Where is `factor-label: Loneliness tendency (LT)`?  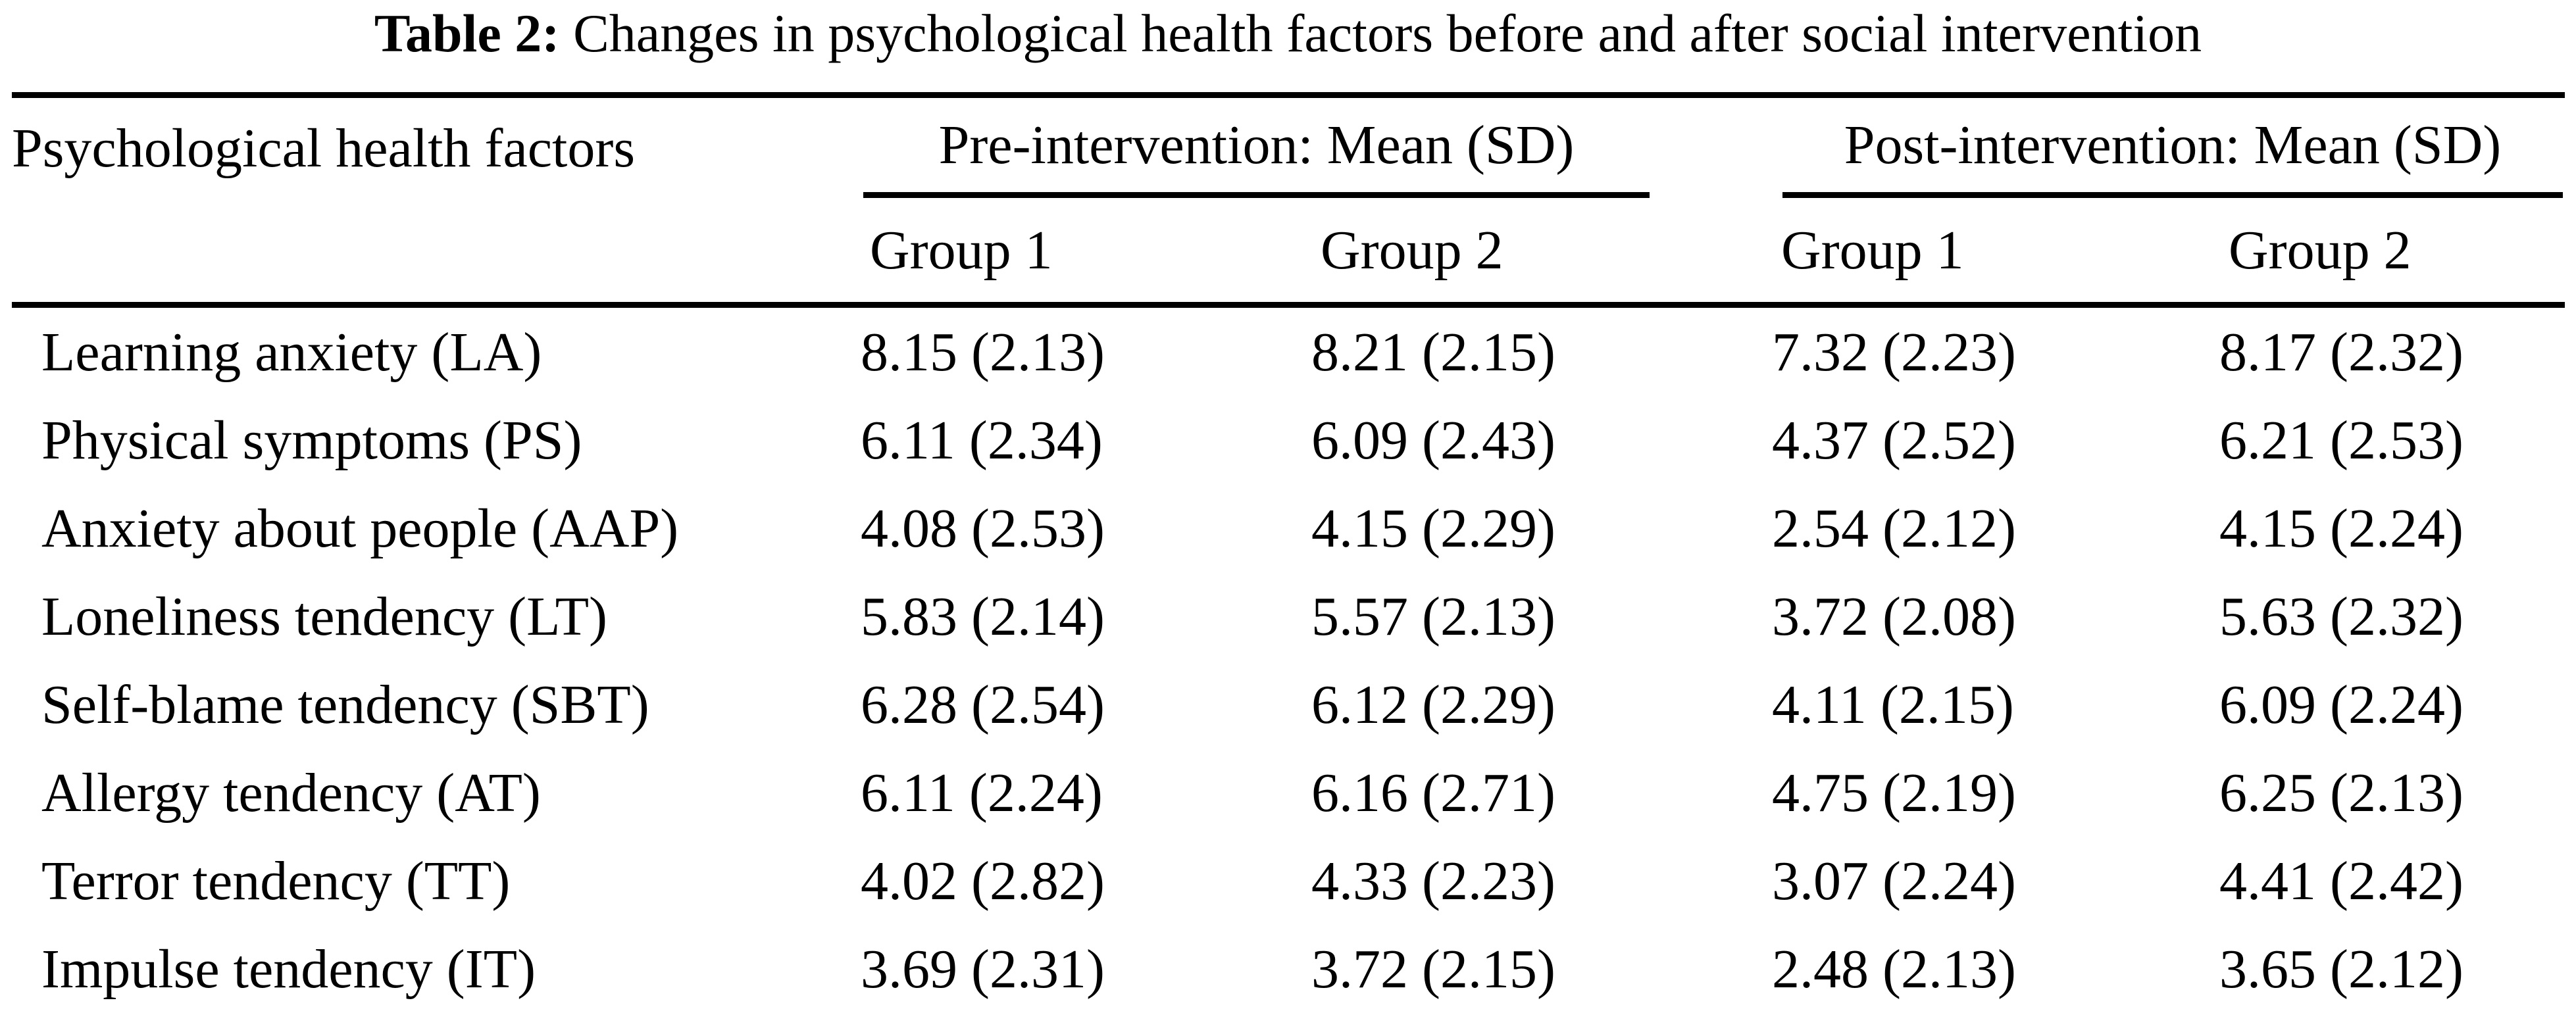 factor-label: Loneliness tendency (LT) is located at coordinates (324, 616).